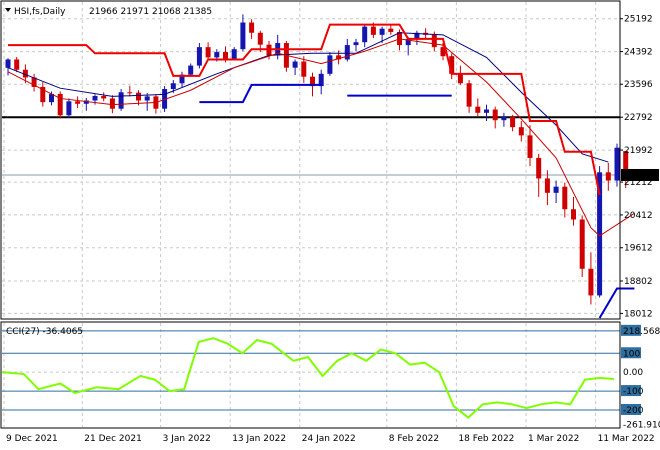 This screenshot has height=450, width=660. What do you see at coordinates (311, 146) in the screenshot?
I see `level-lines` at bounding box center [311, 146].